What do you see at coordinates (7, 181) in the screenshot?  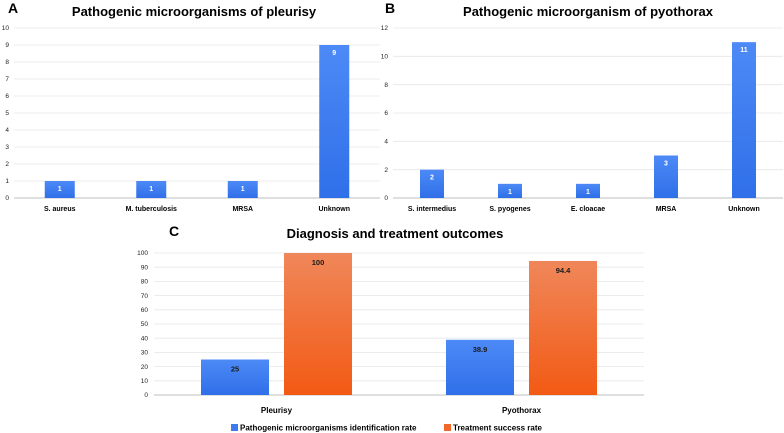 I see `y-tick-label: 1` at bounding box center [7, 181].